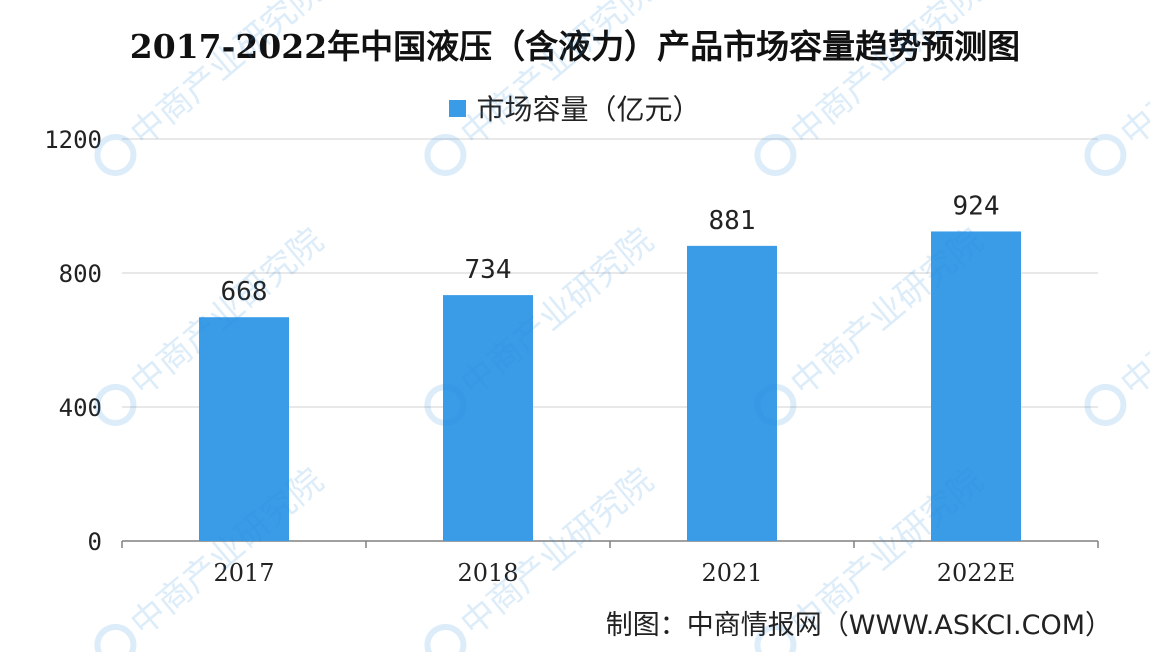 This screenshot has height=652, width=1150. What do you see at coordinates (458, 108) in the screenshot?
I see `legend-swatch` at bounding box center [458, 108].